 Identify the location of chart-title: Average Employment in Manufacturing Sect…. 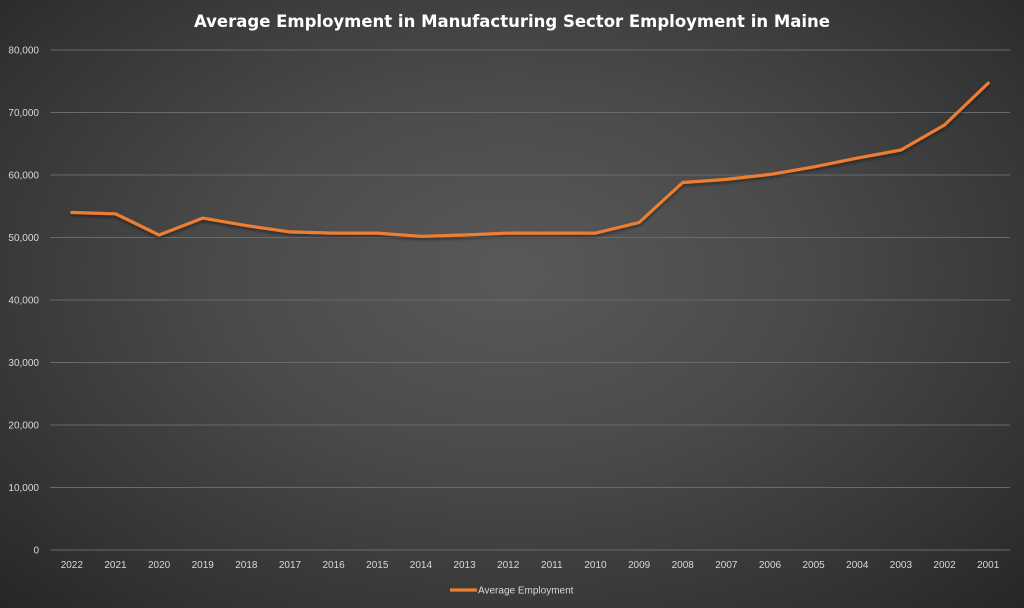
(512, 21).